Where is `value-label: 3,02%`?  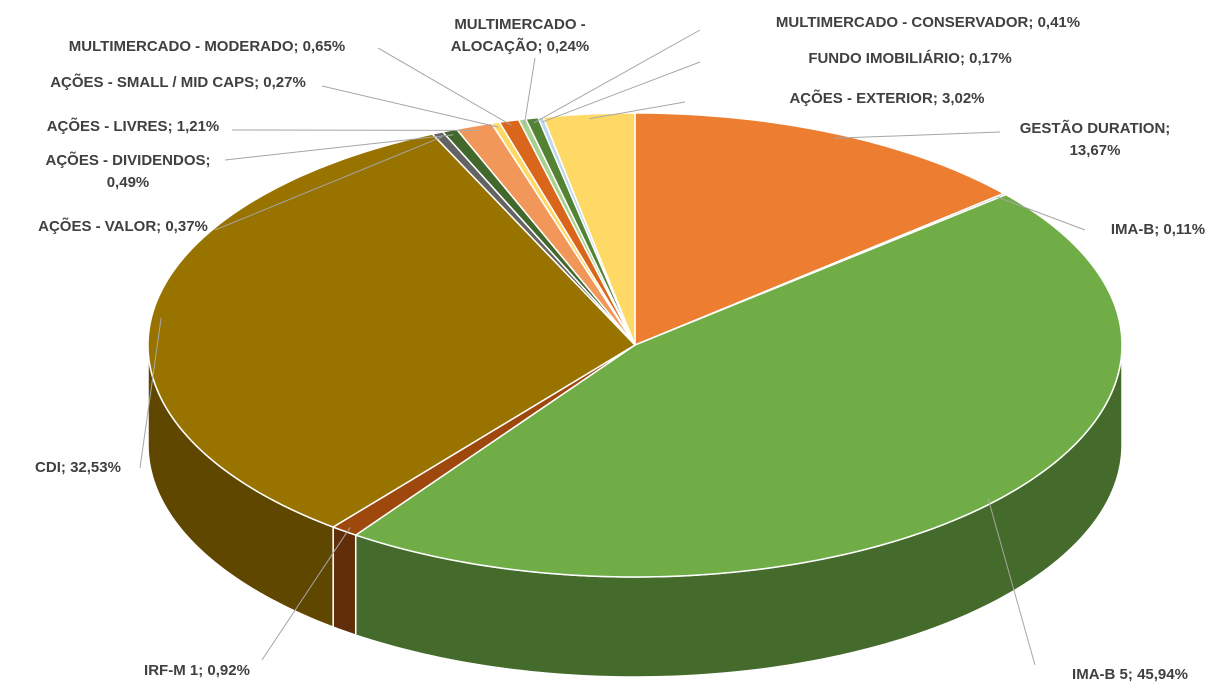 value-label: 3,02% is located at coordinates (963, 98).